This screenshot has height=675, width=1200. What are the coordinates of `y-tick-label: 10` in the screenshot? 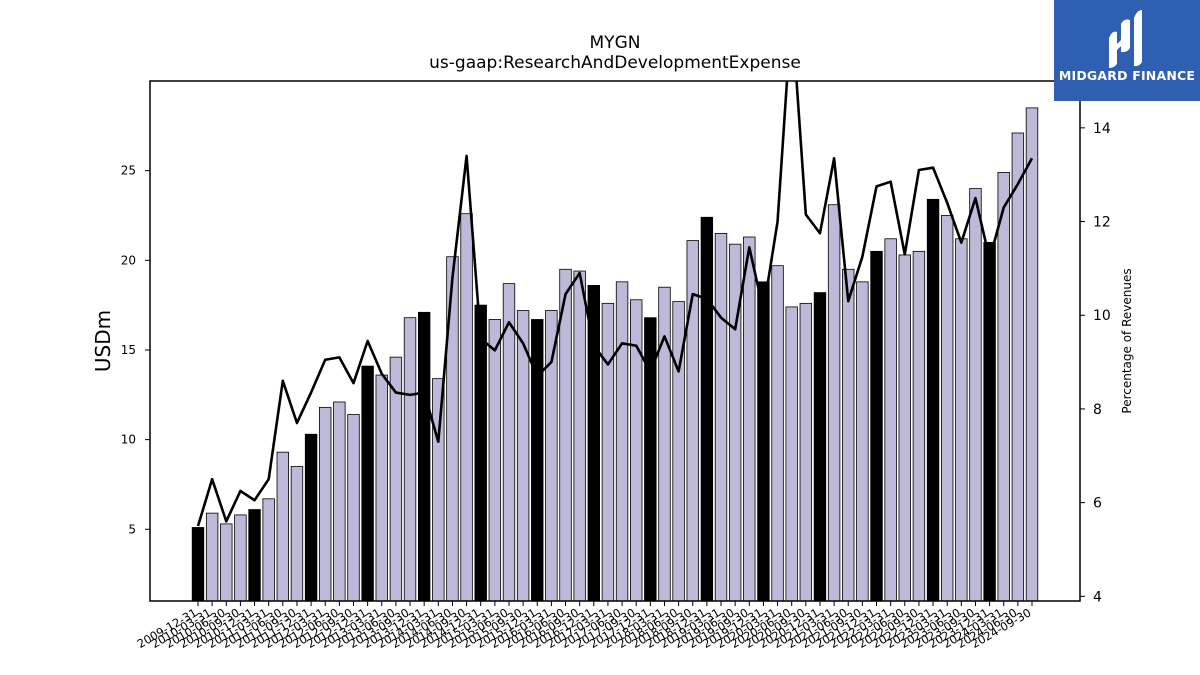 It's located at (128, 440).